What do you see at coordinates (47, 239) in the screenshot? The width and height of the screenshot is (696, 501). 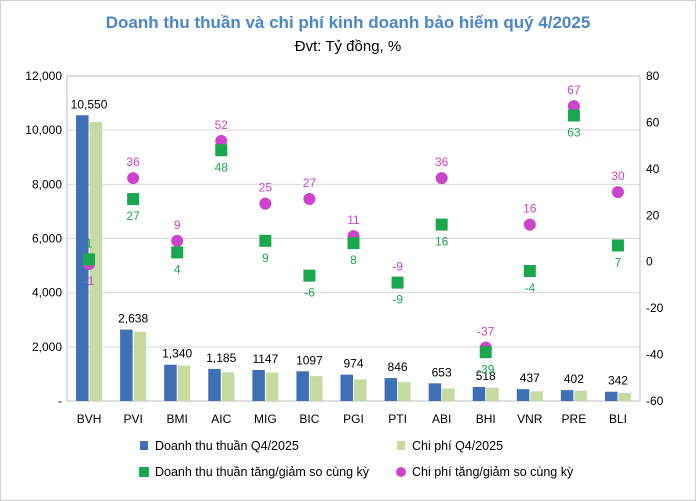 I see `y-left-tick-label: 6,000` at bounding box center [47, 239].